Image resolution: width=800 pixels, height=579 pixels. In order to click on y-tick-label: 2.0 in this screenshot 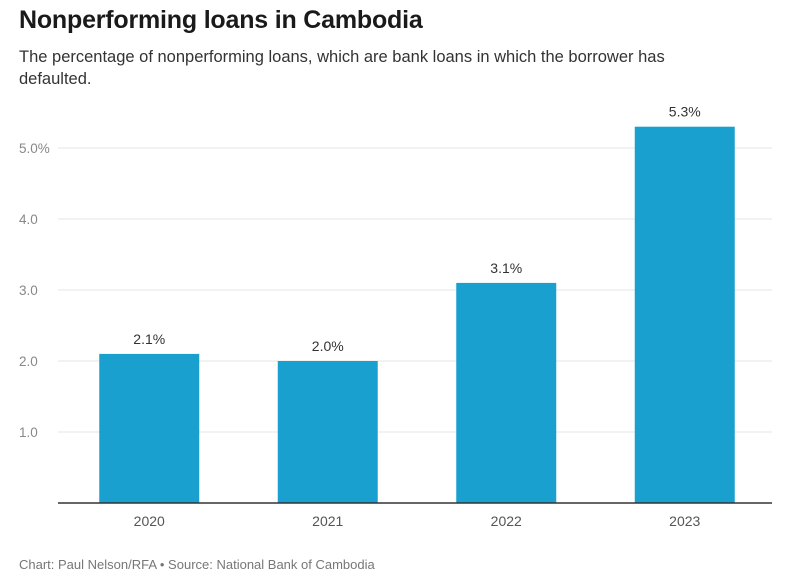, I will do `click(28, 361)`.